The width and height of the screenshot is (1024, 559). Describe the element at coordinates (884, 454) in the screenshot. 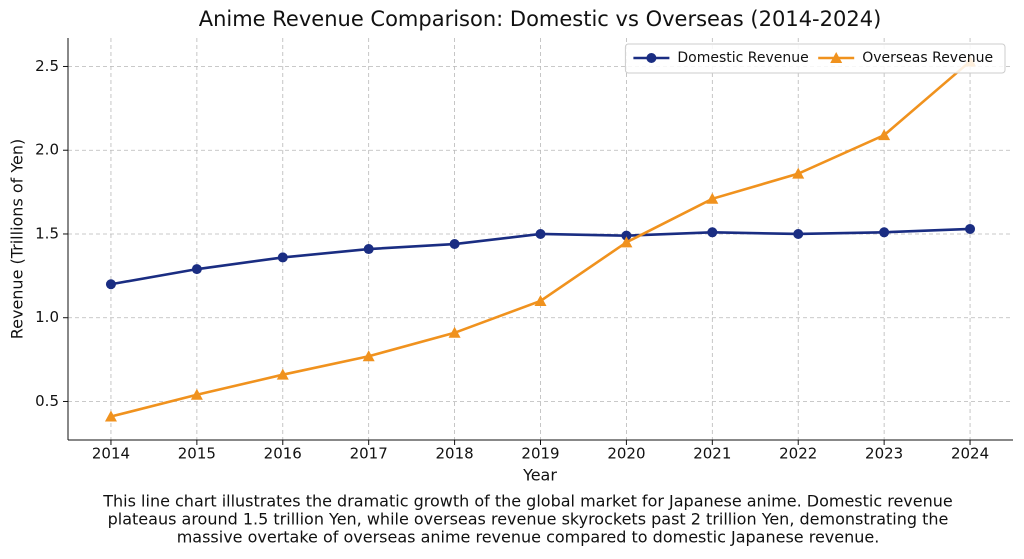

I see `x-tick-label: 2023` at that location.